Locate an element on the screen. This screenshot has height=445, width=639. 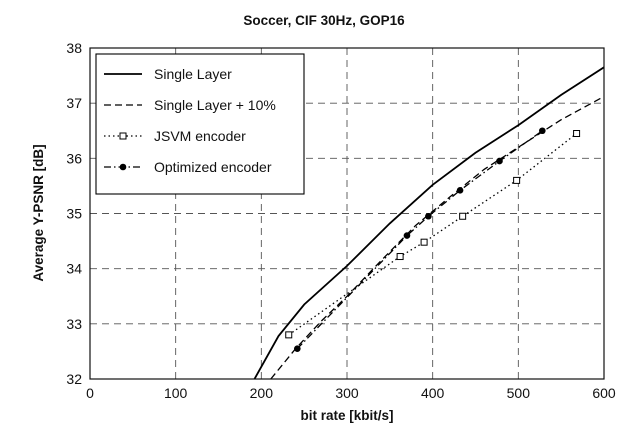
x-tick-label: 400 is located at coordinates (433, 393).